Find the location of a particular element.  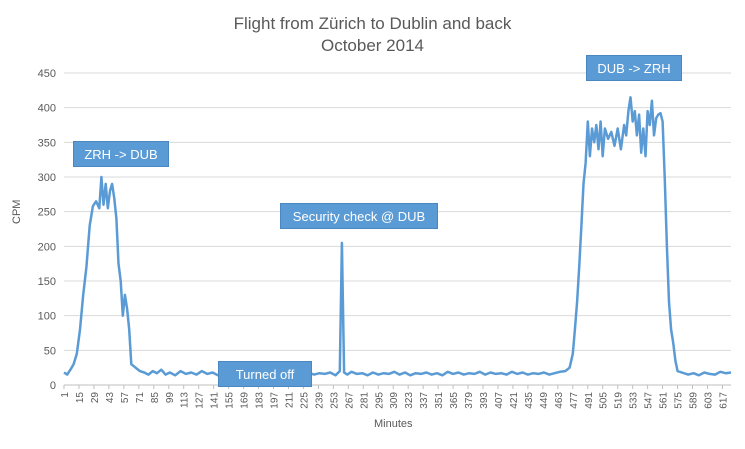

x-tick-label: 1 is located at coordinates (65, 395).